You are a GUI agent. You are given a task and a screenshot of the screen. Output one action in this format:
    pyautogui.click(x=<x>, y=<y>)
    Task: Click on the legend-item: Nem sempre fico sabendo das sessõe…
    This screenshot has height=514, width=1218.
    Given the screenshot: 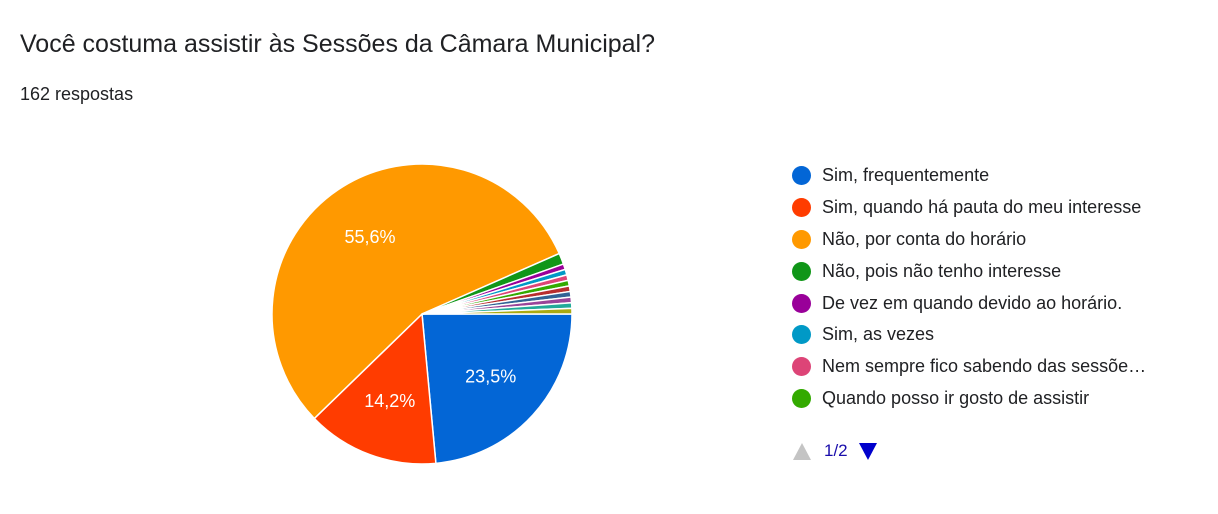 What is the action you would take?
    pyautogui.click(x=969, y=367)
    